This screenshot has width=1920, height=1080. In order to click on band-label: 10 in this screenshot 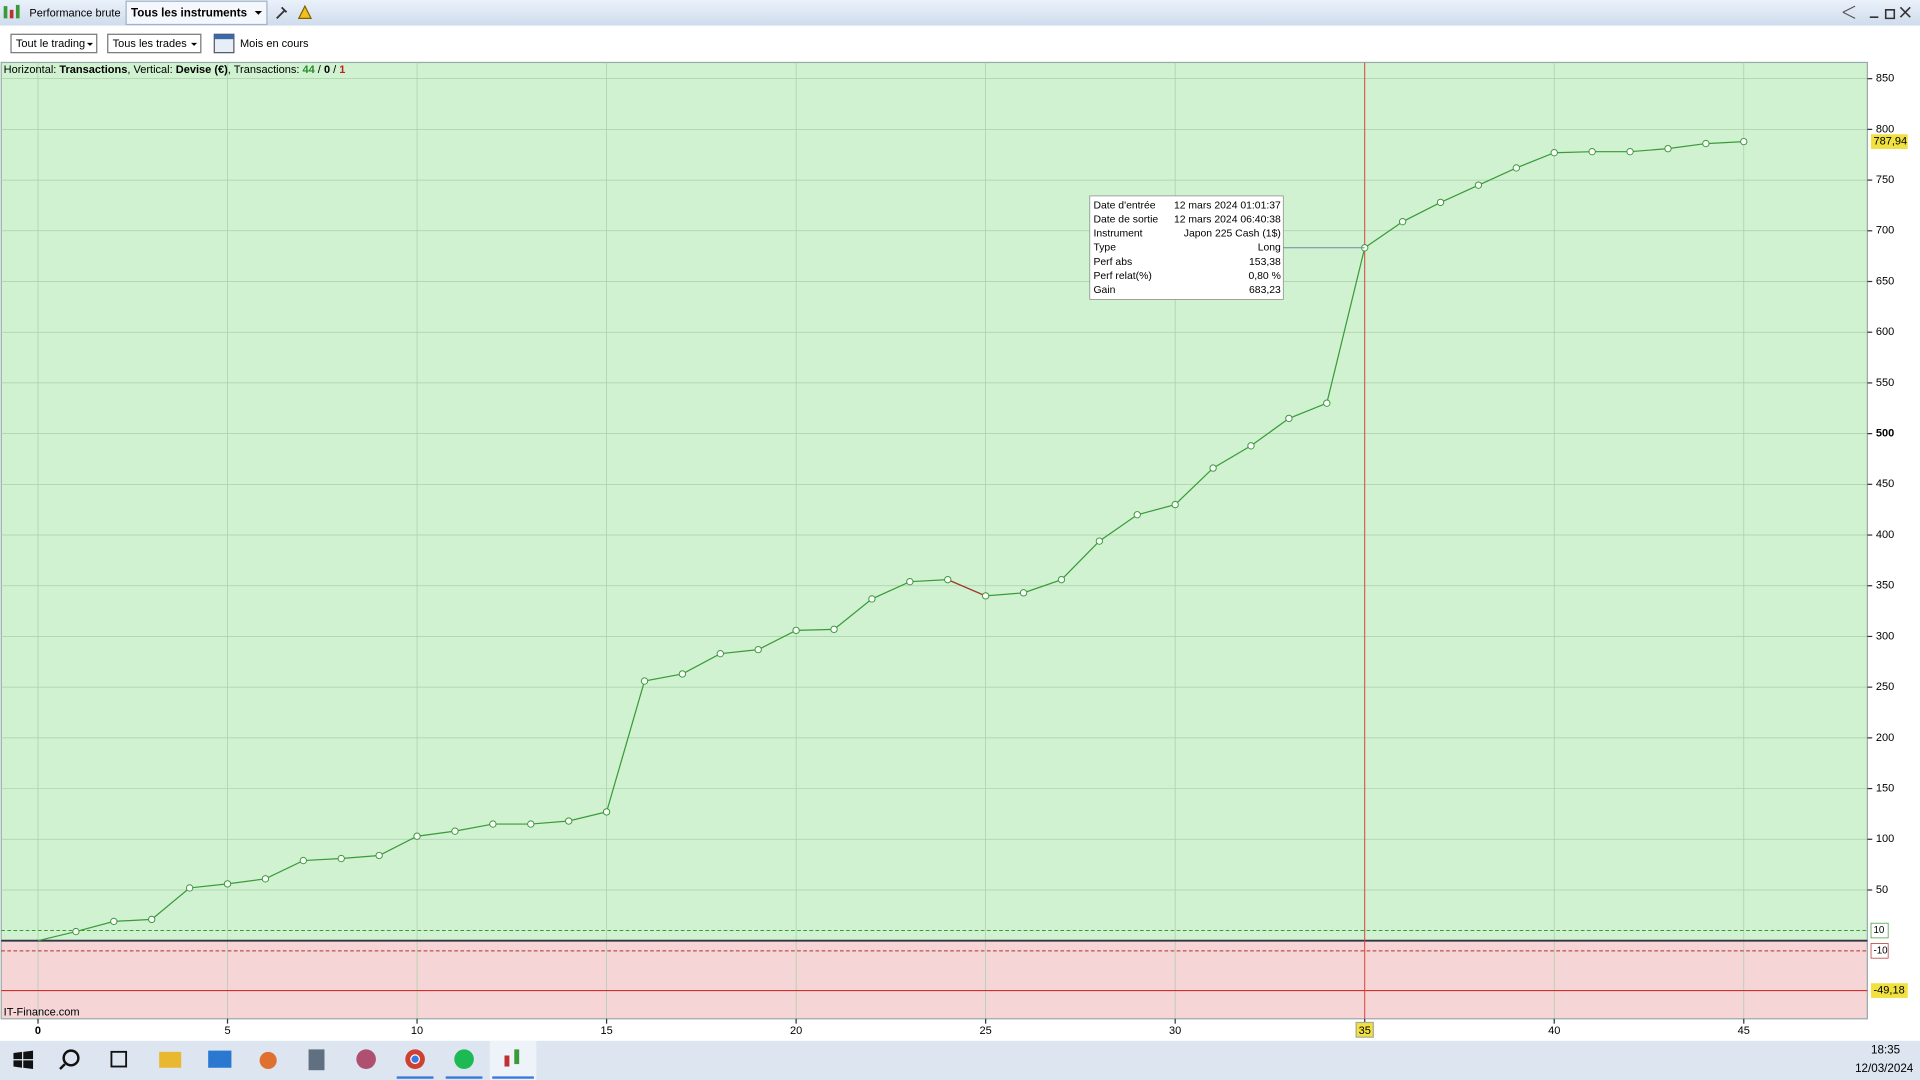, I will do `click(1878, 930)`.